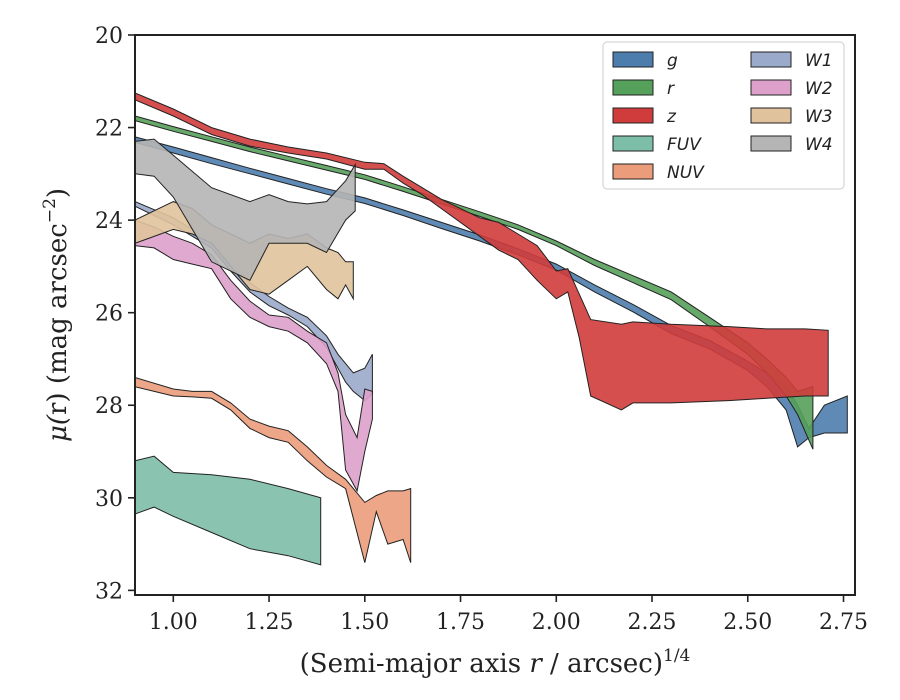 The height and width of the screenshot is (700, 900). What do you see at coordinates (508, 615) in the screenshot?
I see `x-axis-ticks: 1.00 1.25 1.50 1.75 2.00 2.25 2.50 2.75` at bounding box center [508, 615].